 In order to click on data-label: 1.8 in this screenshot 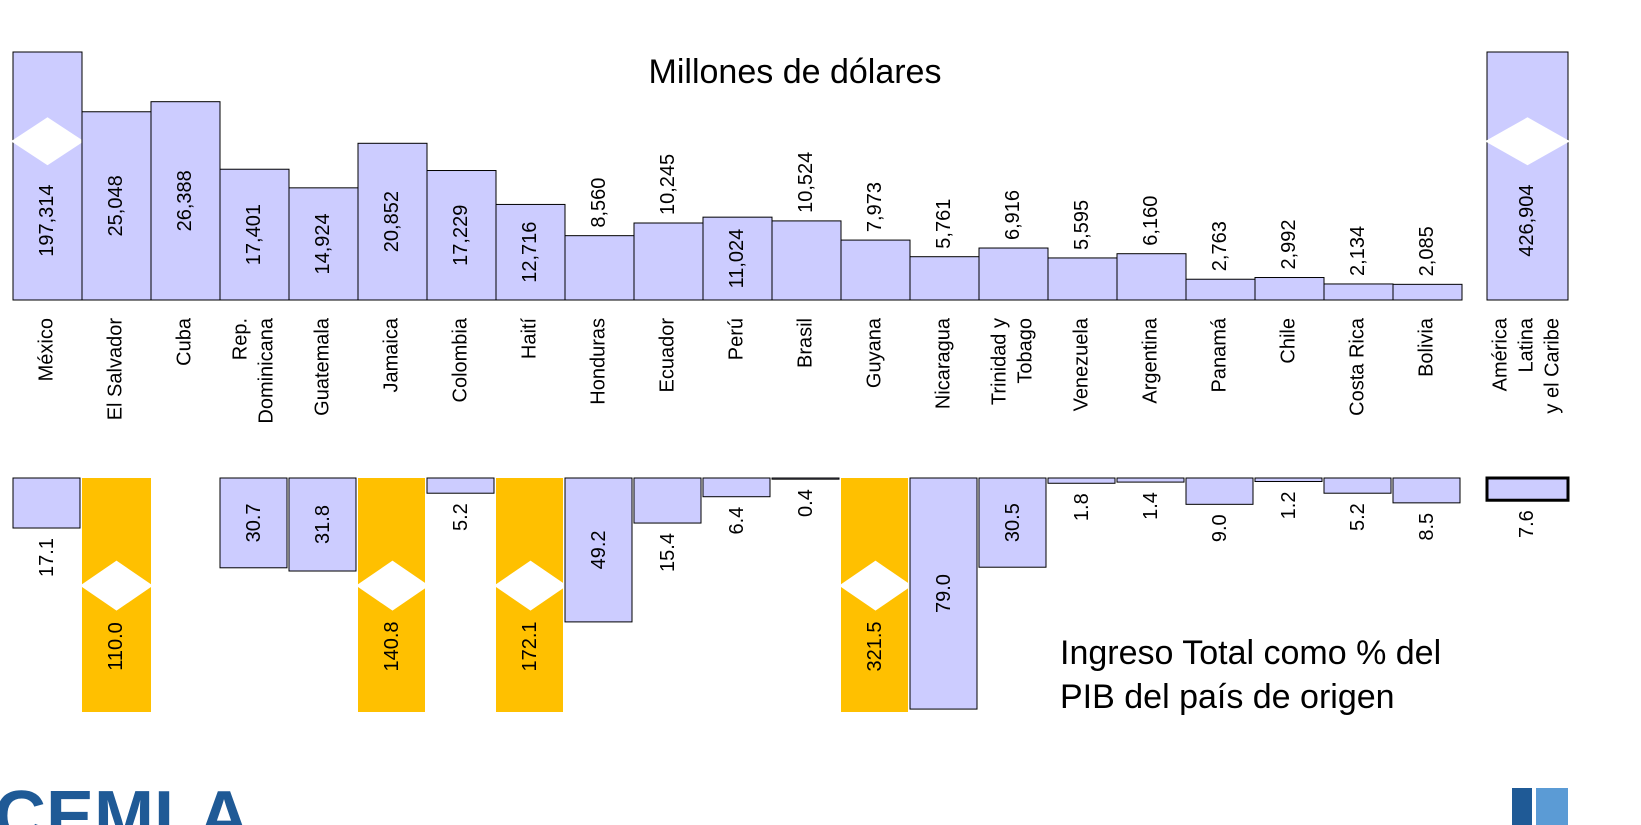, I will do `click(1082, 507)`.